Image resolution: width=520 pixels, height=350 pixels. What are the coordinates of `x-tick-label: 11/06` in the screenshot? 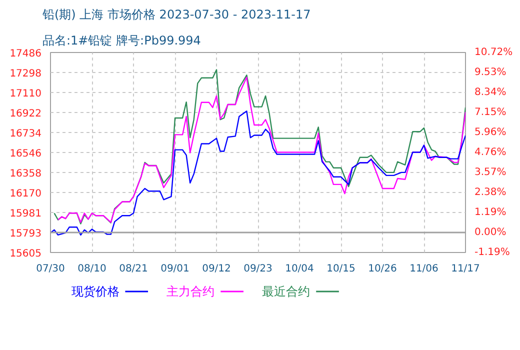 It's located at (424, 269).